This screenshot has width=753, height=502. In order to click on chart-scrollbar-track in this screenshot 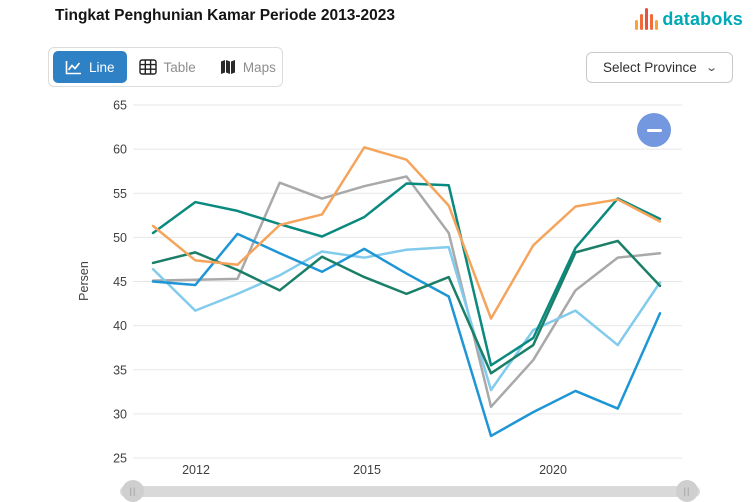, I will do `click(410, 491)`.